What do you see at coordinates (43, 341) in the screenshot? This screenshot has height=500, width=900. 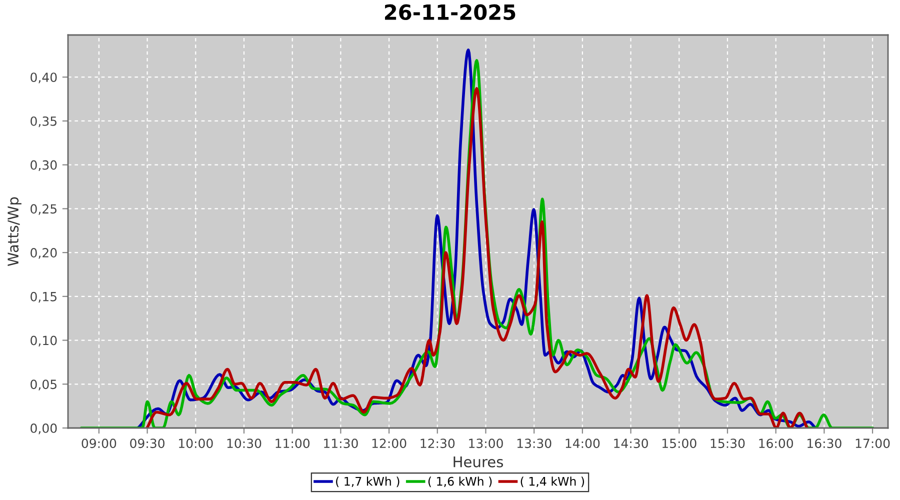 I see `y-tick-label: 0,10` at bounding box center [43, 341].